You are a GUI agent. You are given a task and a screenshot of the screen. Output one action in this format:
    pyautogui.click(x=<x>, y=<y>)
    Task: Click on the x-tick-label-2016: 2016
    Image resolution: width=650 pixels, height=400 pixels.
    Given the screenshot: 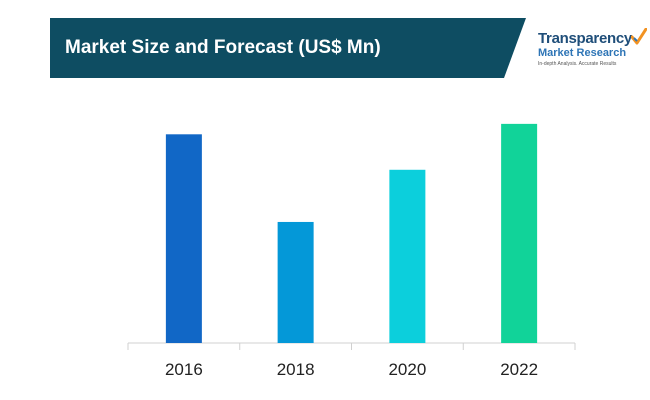 What is the action you would take?
    pyautogui.click(x=184, y=369)
    